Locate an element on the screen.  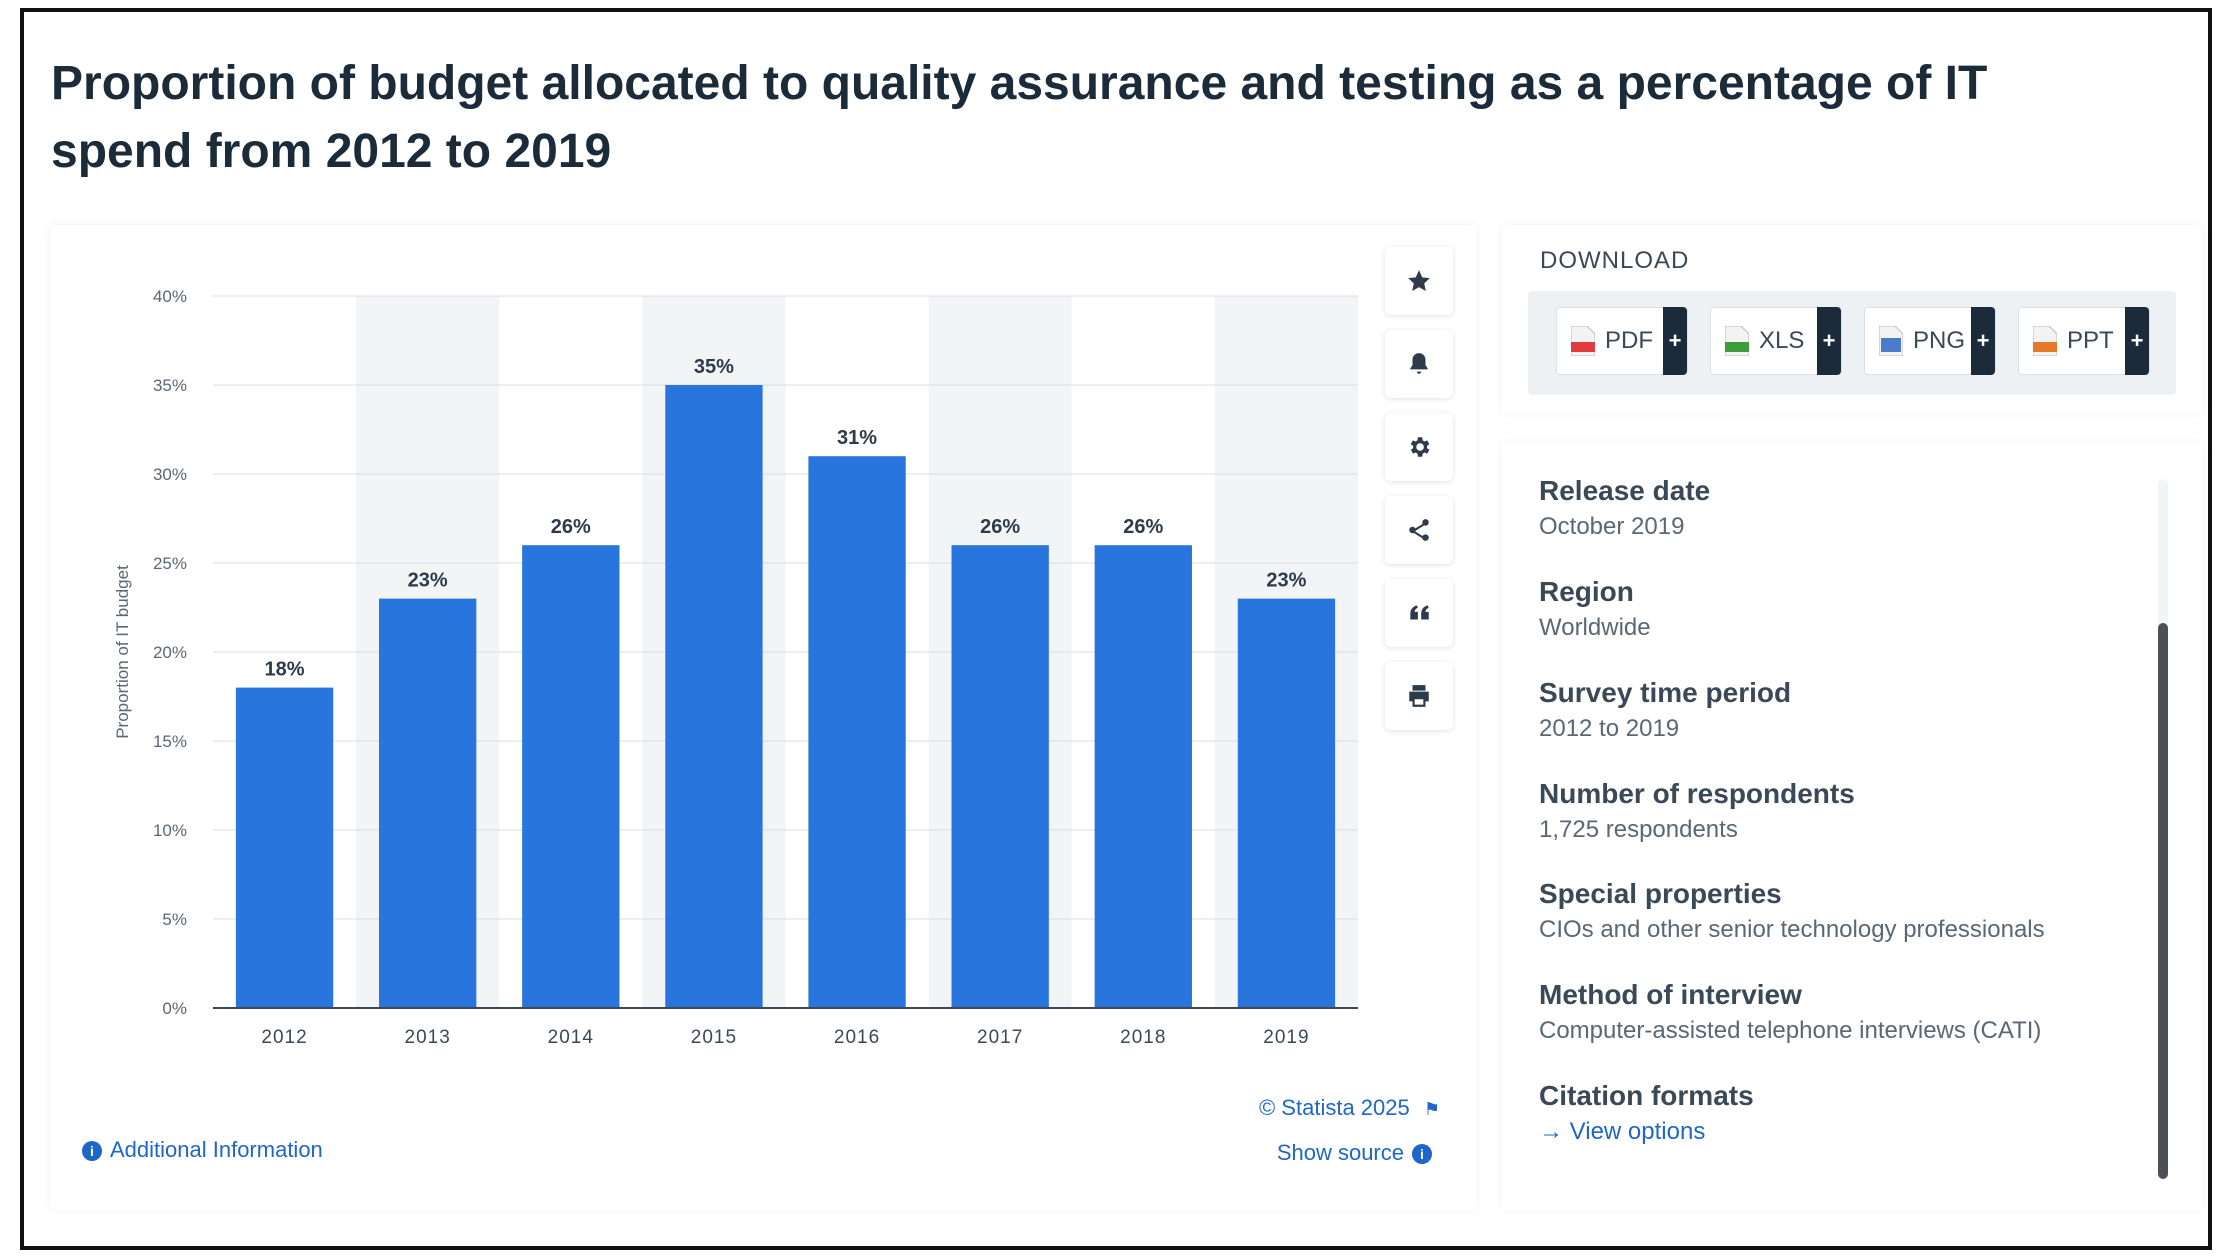
additional-information-text: Additional Information is located at coordinates (216, 1149).